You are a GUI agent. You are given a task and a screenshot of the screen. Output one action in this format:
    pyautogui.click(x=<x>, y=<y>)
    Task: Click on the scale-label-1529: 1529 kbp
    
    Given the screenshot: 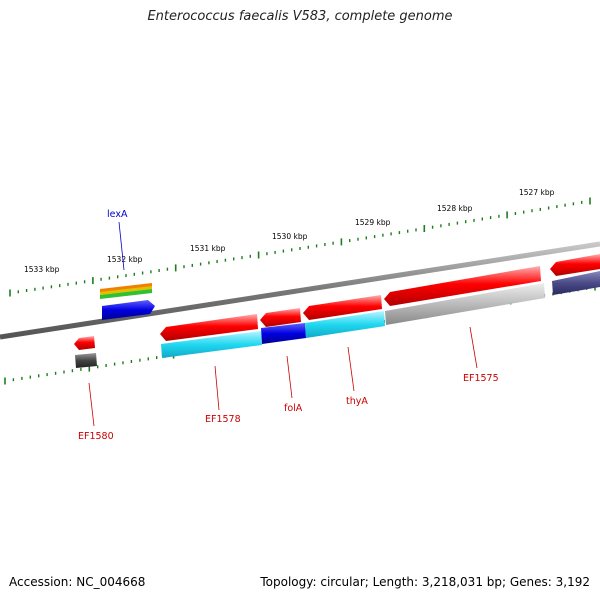 What is the action you would take?
    pyautogui.click(x=373, y=222)
    